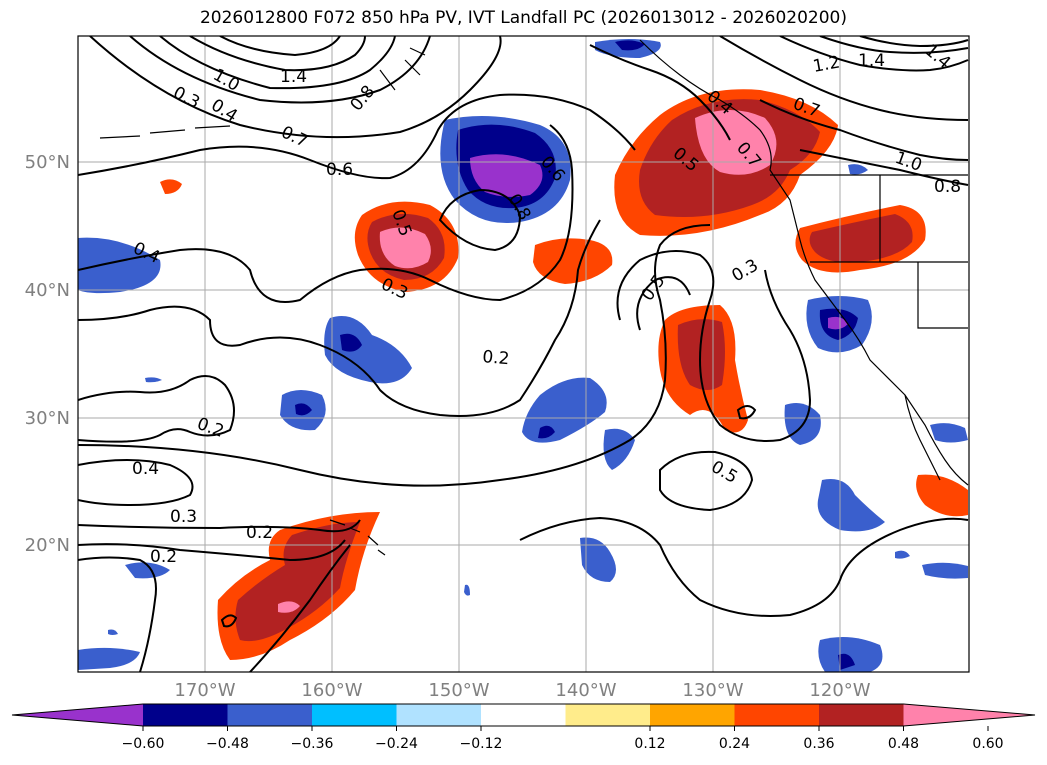  What do you see at coordinates (143, 744) in the screenshot?
I see `colorbar-tick-label: −0.60` at bounding box center [143, 744].